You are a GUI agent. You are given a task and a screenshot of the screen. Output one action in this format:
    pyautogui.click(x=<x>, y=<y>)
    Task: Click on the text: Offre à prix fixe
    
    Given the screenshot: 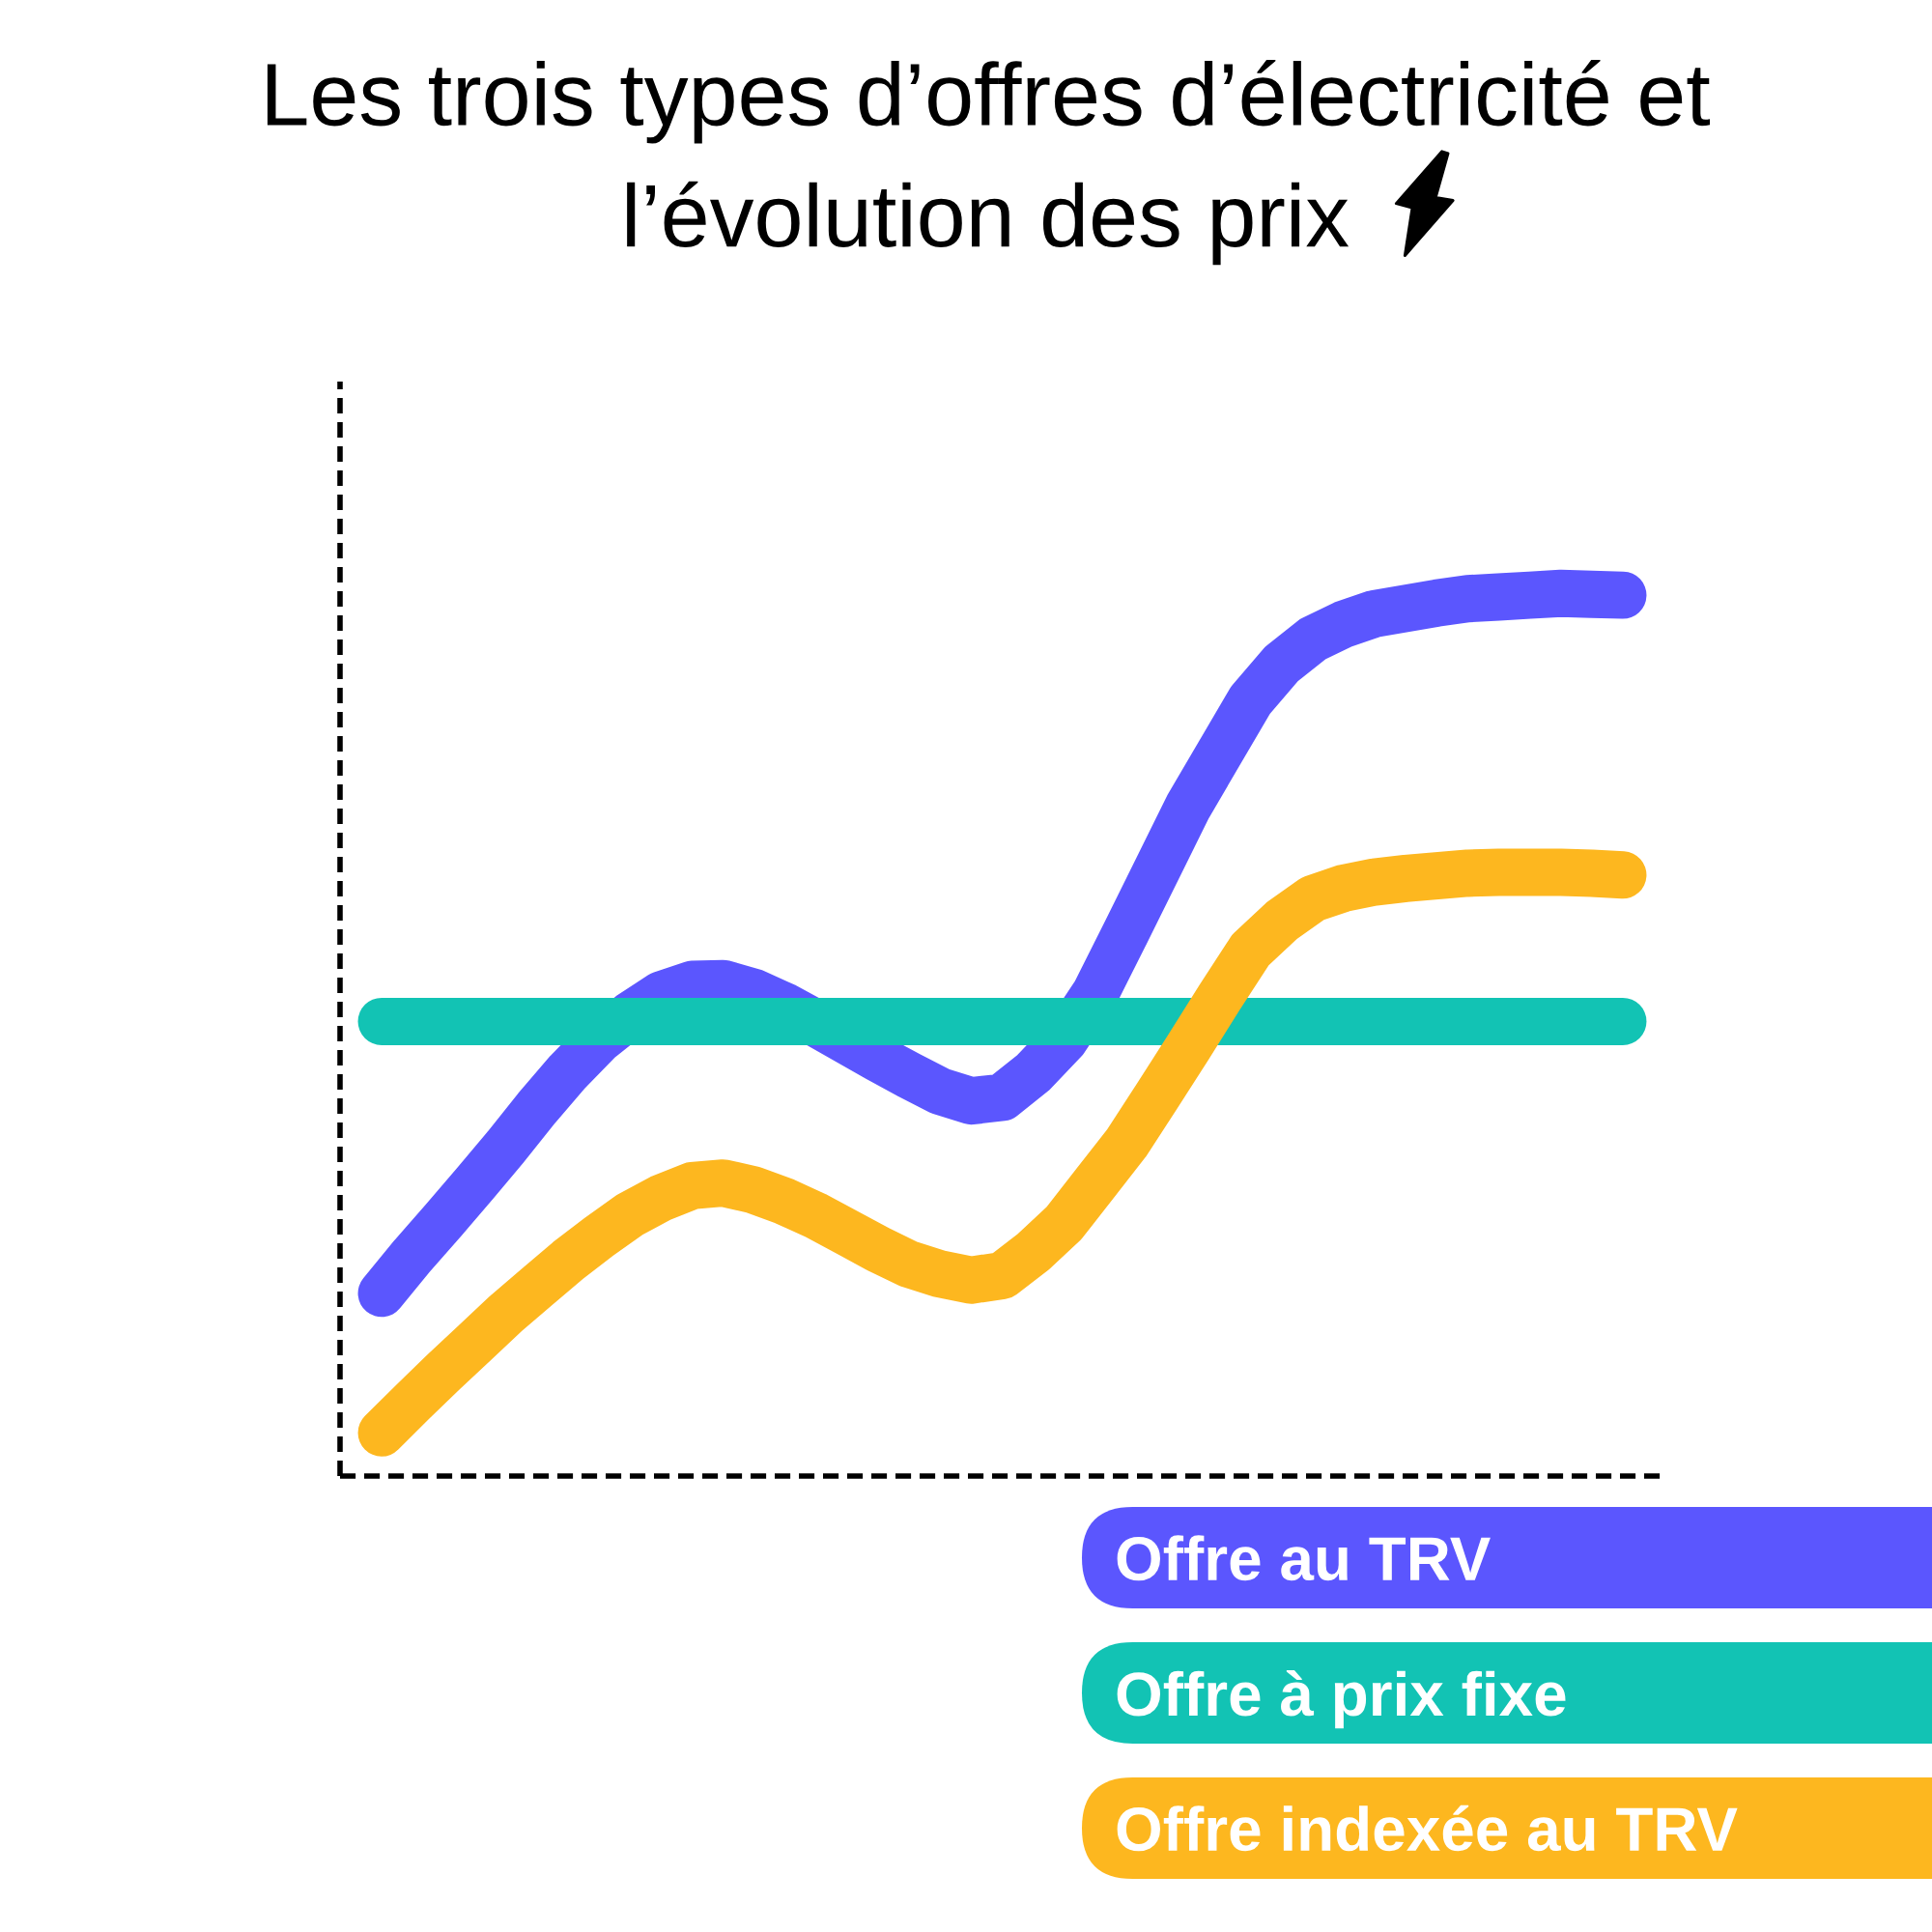 What is the action you would take?
    pyautogui.click(x=1341, y=1699)
    